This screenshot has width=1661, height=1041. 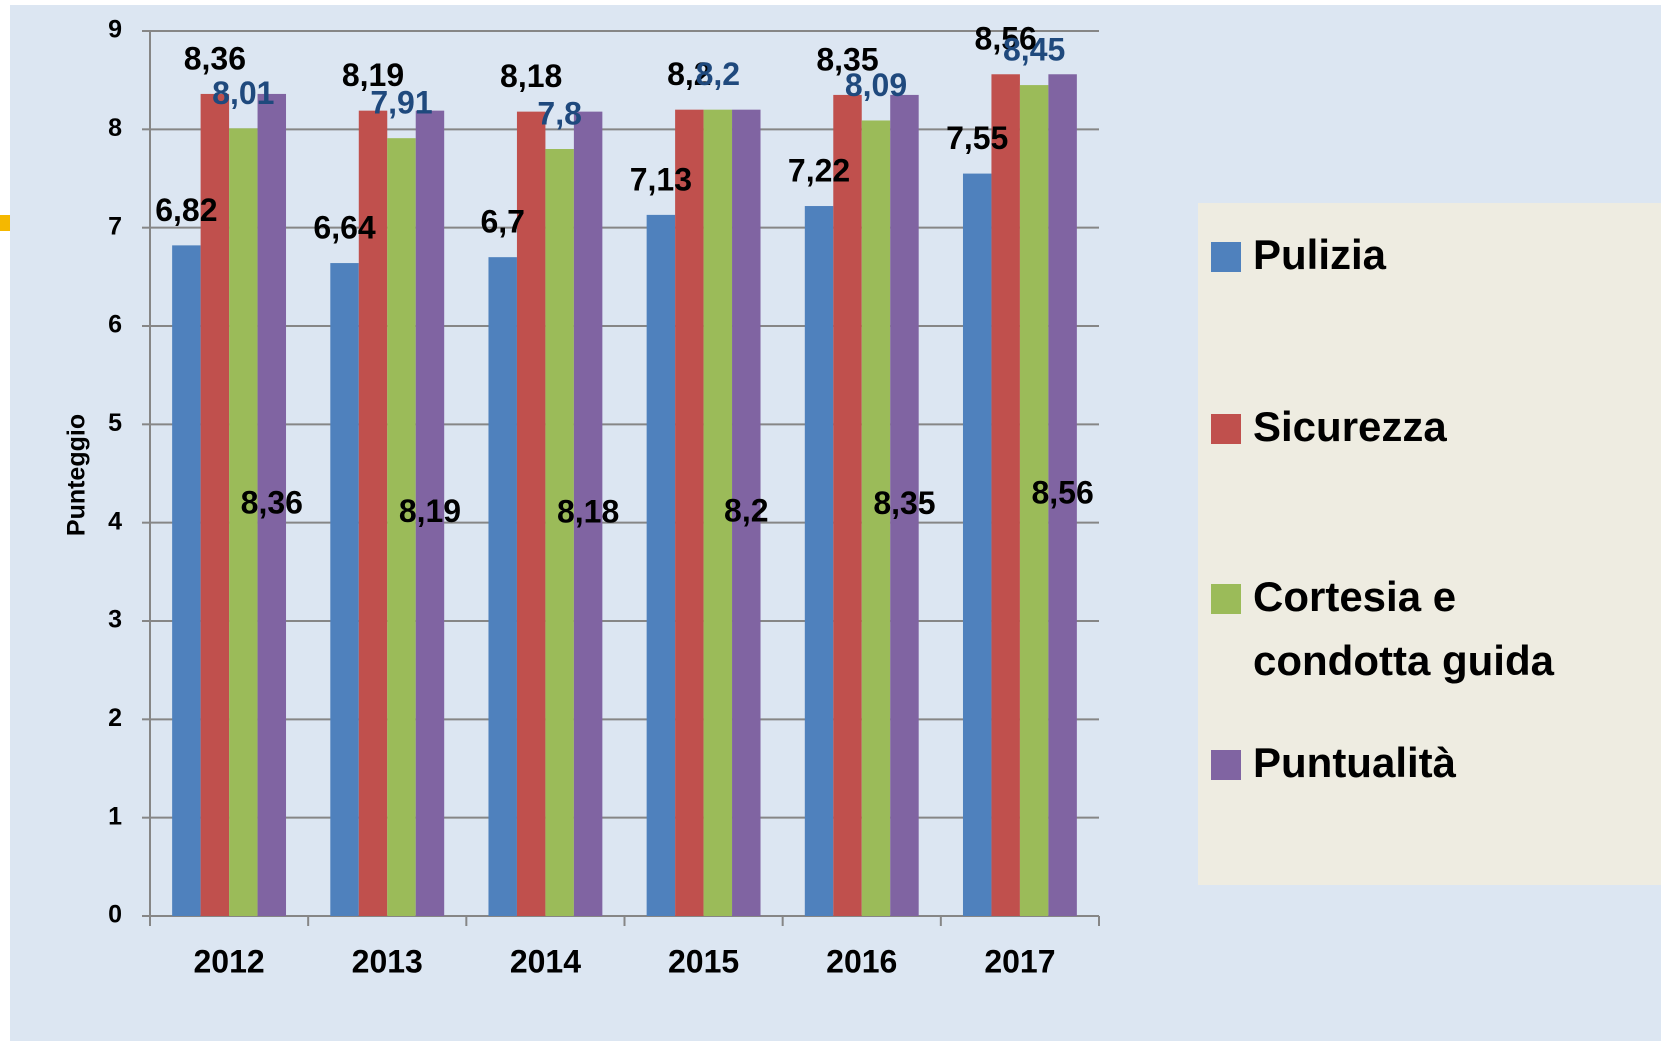 I want to click on y-tick-label: 6, so click(x=115, y=325).